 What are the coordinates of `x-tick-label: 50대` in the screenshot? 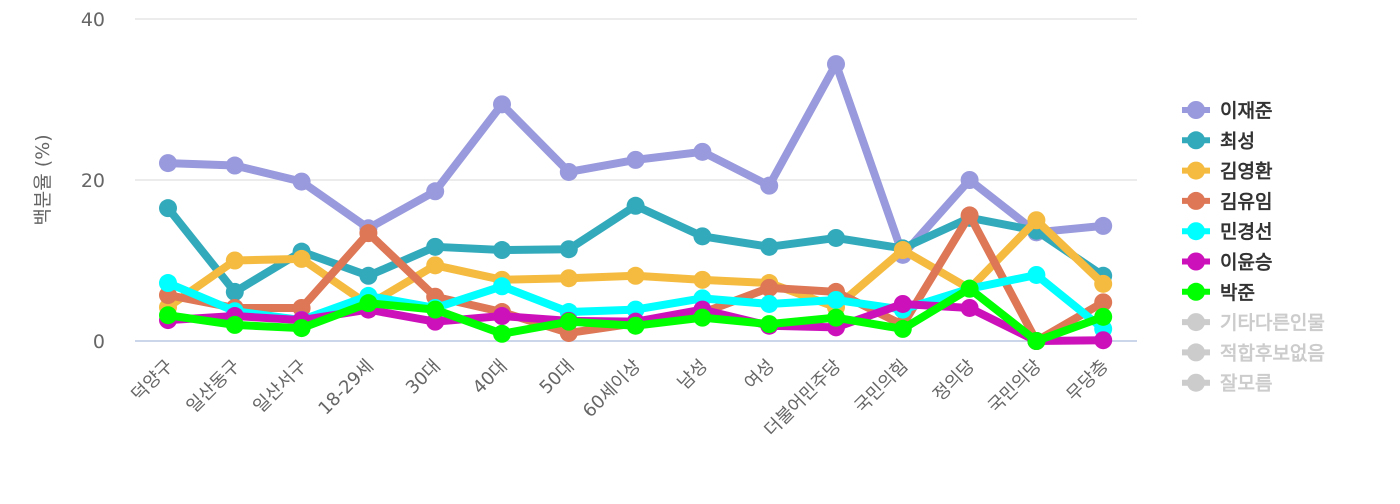 It's located at (557, 377).